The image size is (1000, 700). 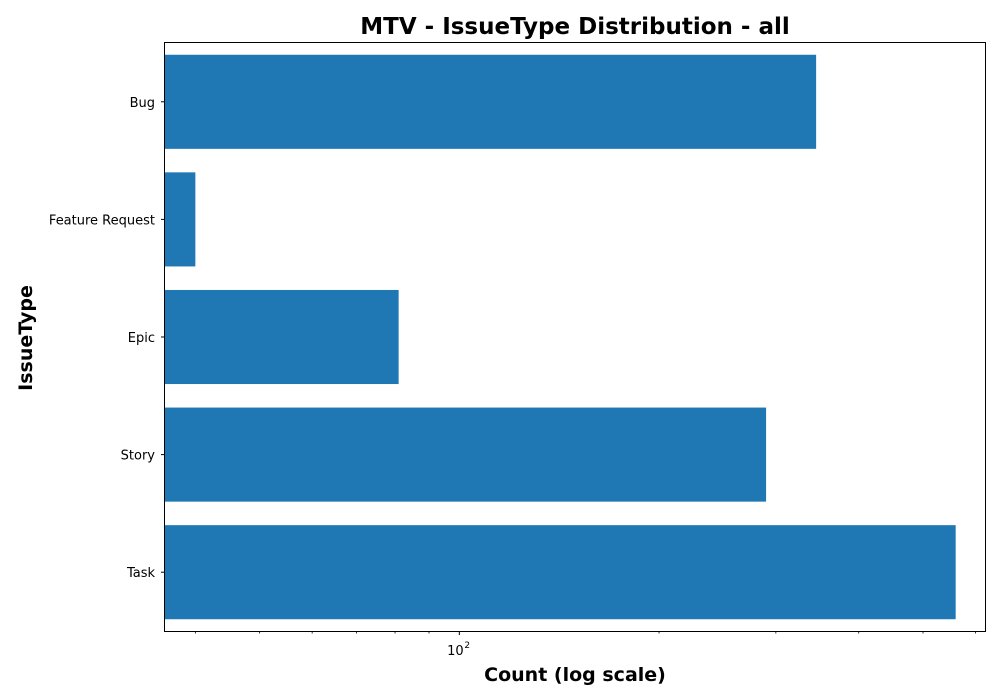 I want to click on bar-task, so click(x=560, y=572).